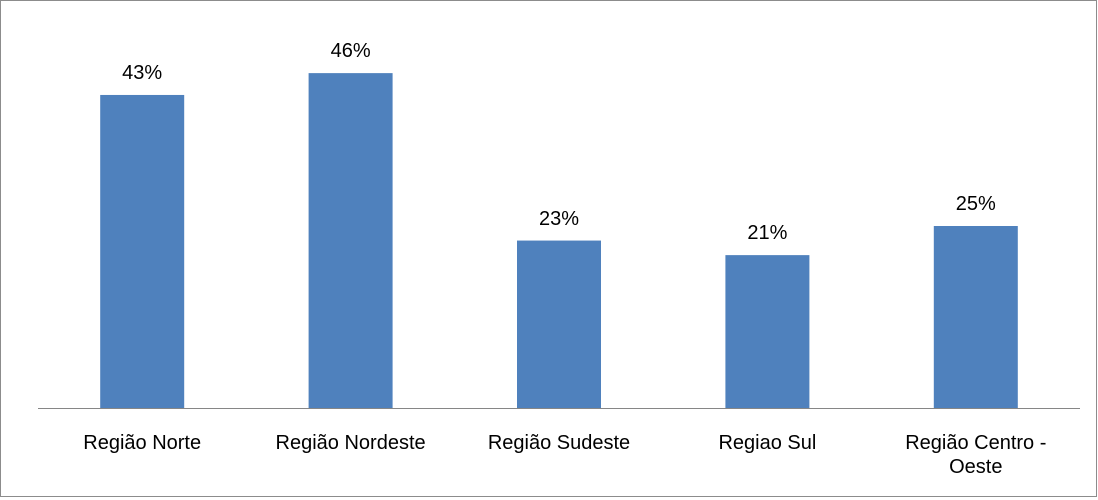  Describe the element at coordinates (350, 51) in the screenshot. I see `value-label: 46%` at that location.